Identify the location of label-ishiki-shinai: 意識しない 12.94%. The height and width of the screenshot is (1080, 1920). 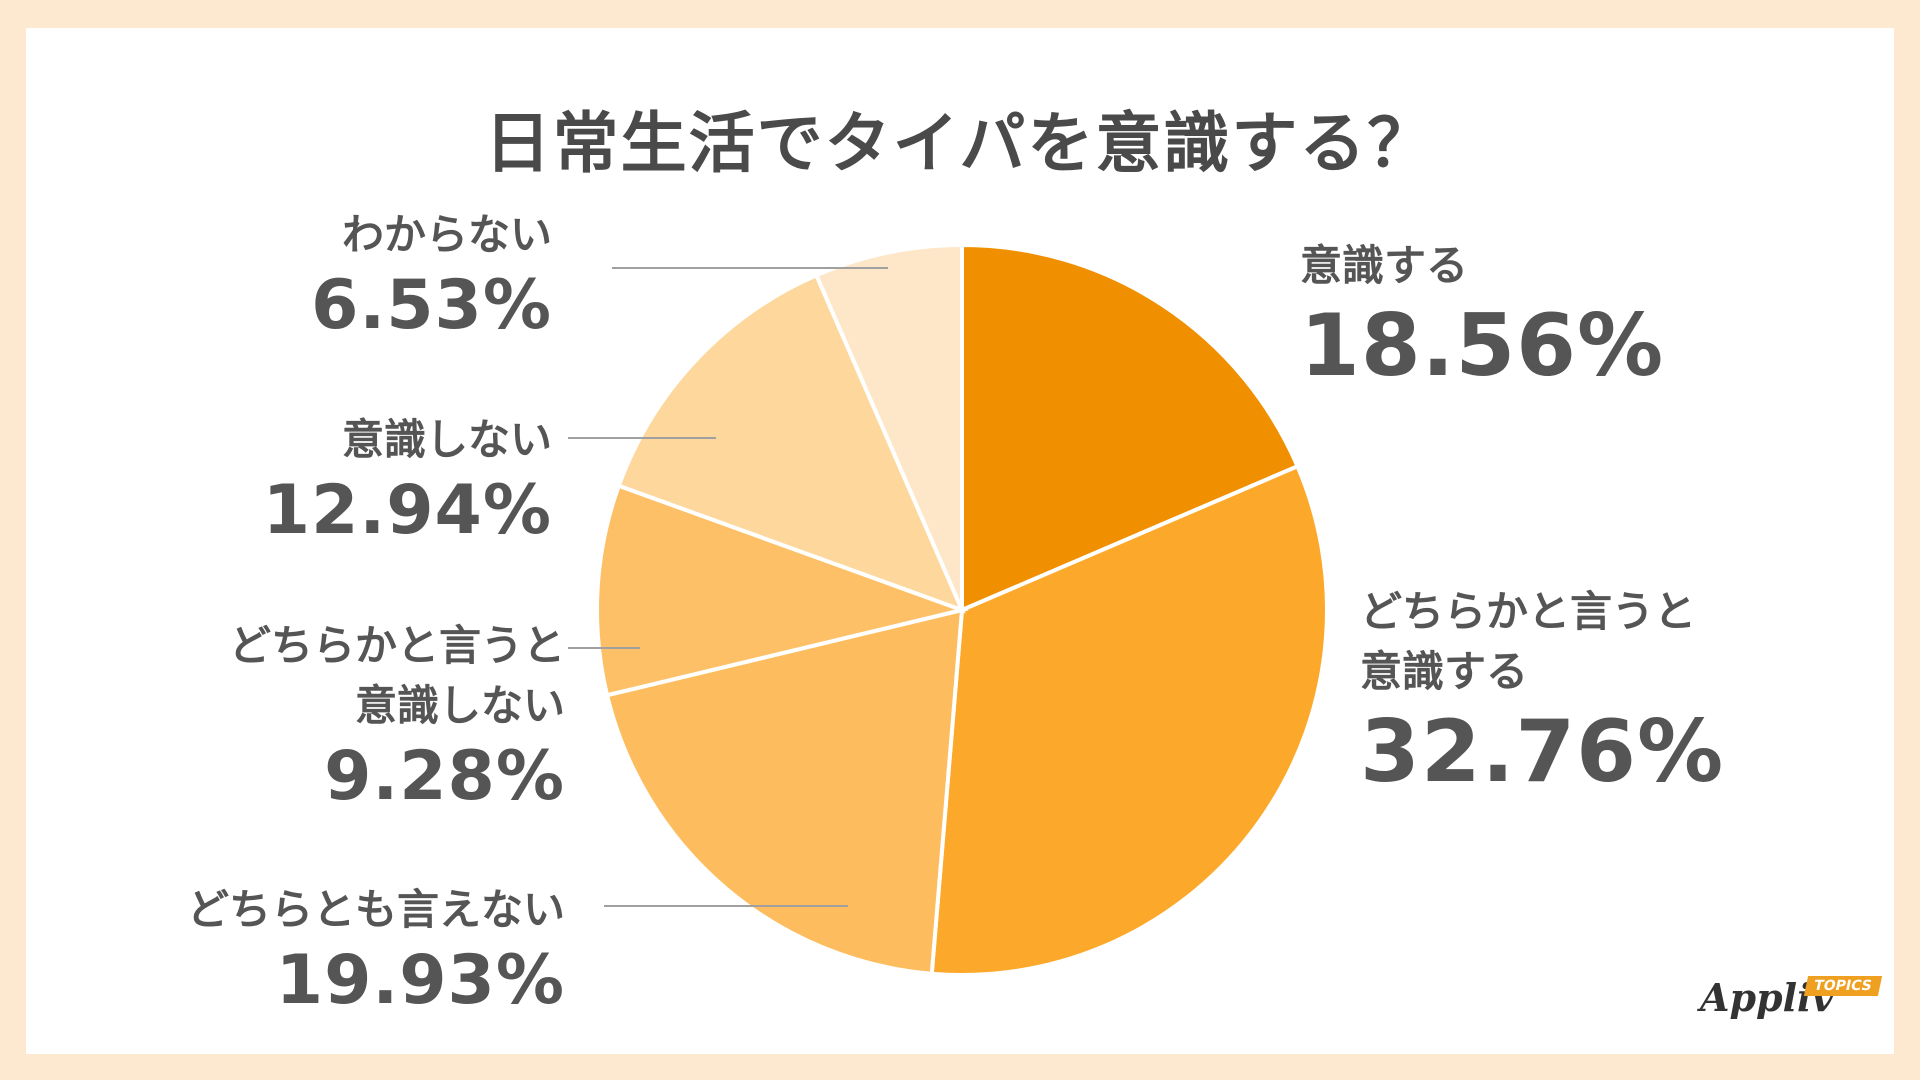
(407, 481).